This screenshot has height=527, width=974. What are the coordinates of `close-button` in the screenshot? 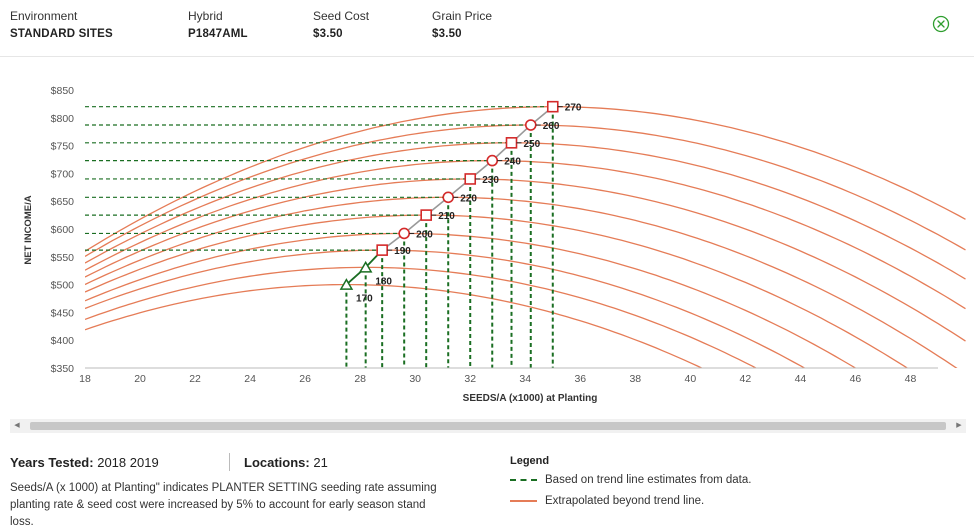 It's located at (941, 24).